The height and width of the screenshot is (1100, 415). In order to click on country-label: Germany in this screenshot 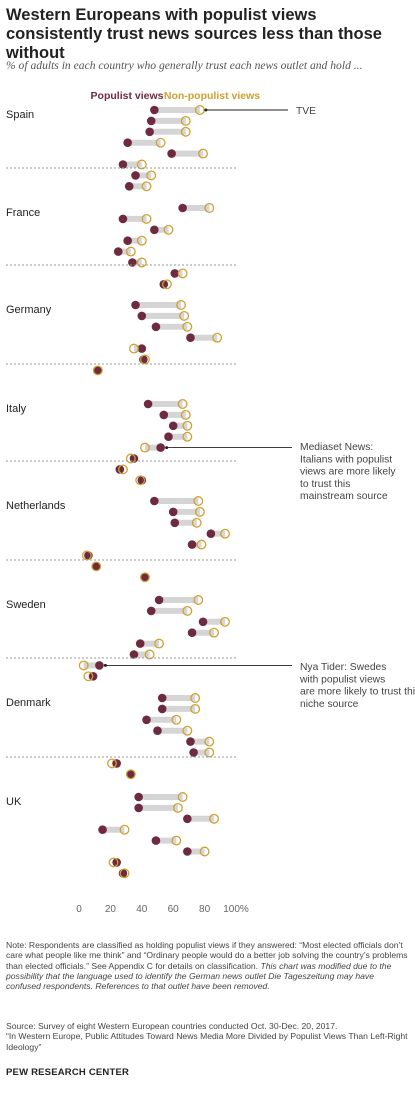, I will do `click(29, 310)`.